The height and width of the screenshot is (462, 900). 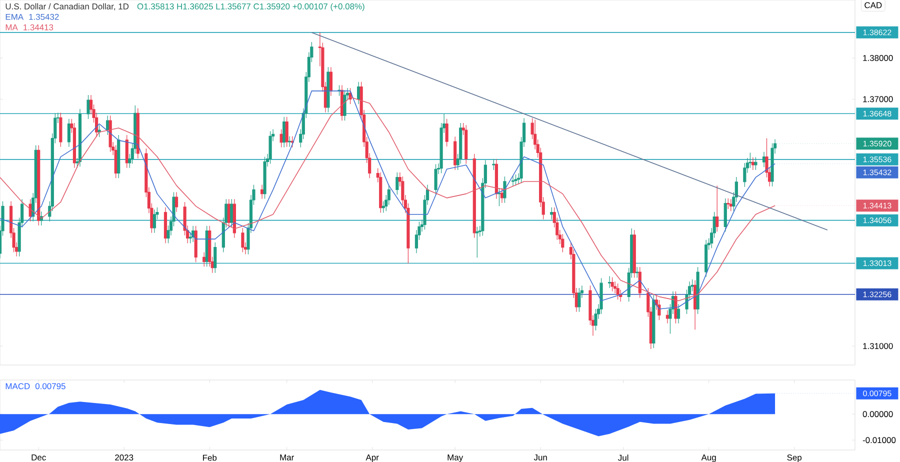 What do you see at coordinates (210, 457) in the screenshot?
I see `x-tick-label: Feb` at bounding box center [210, 457].